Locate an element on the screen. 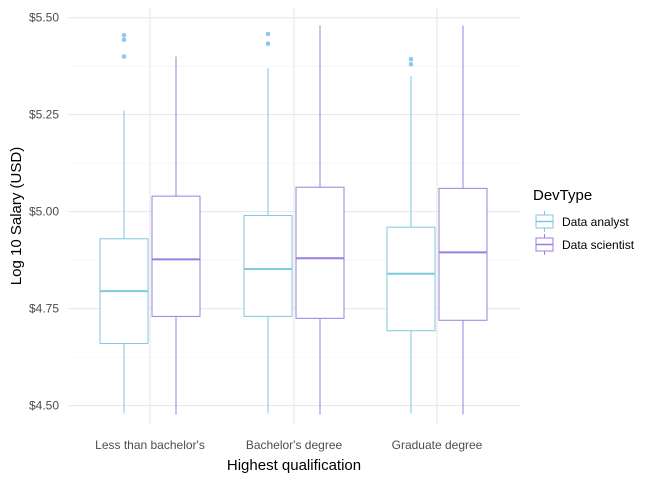 Image resolution: width=672 pixels, height=480 pixels. y-tick-label: $5.00 is located at coordinates (44, 212).